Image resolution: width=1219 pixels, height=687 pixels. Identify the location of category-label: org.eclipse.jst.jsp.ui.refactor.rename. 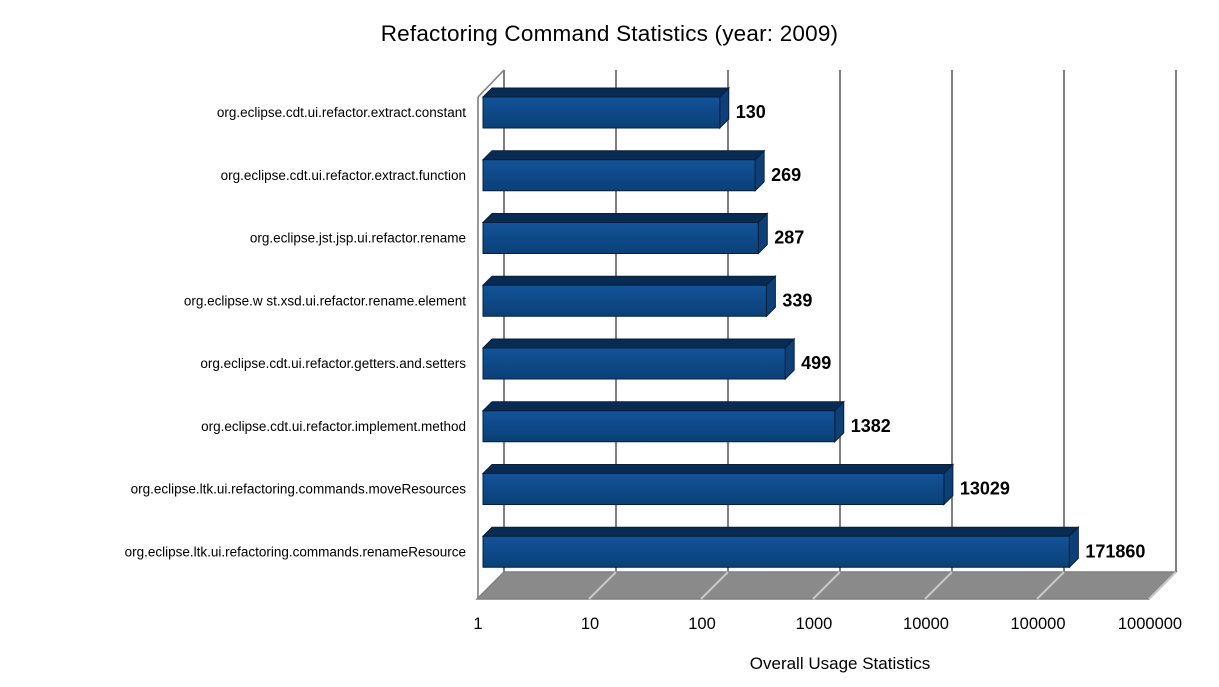
(358, 238).